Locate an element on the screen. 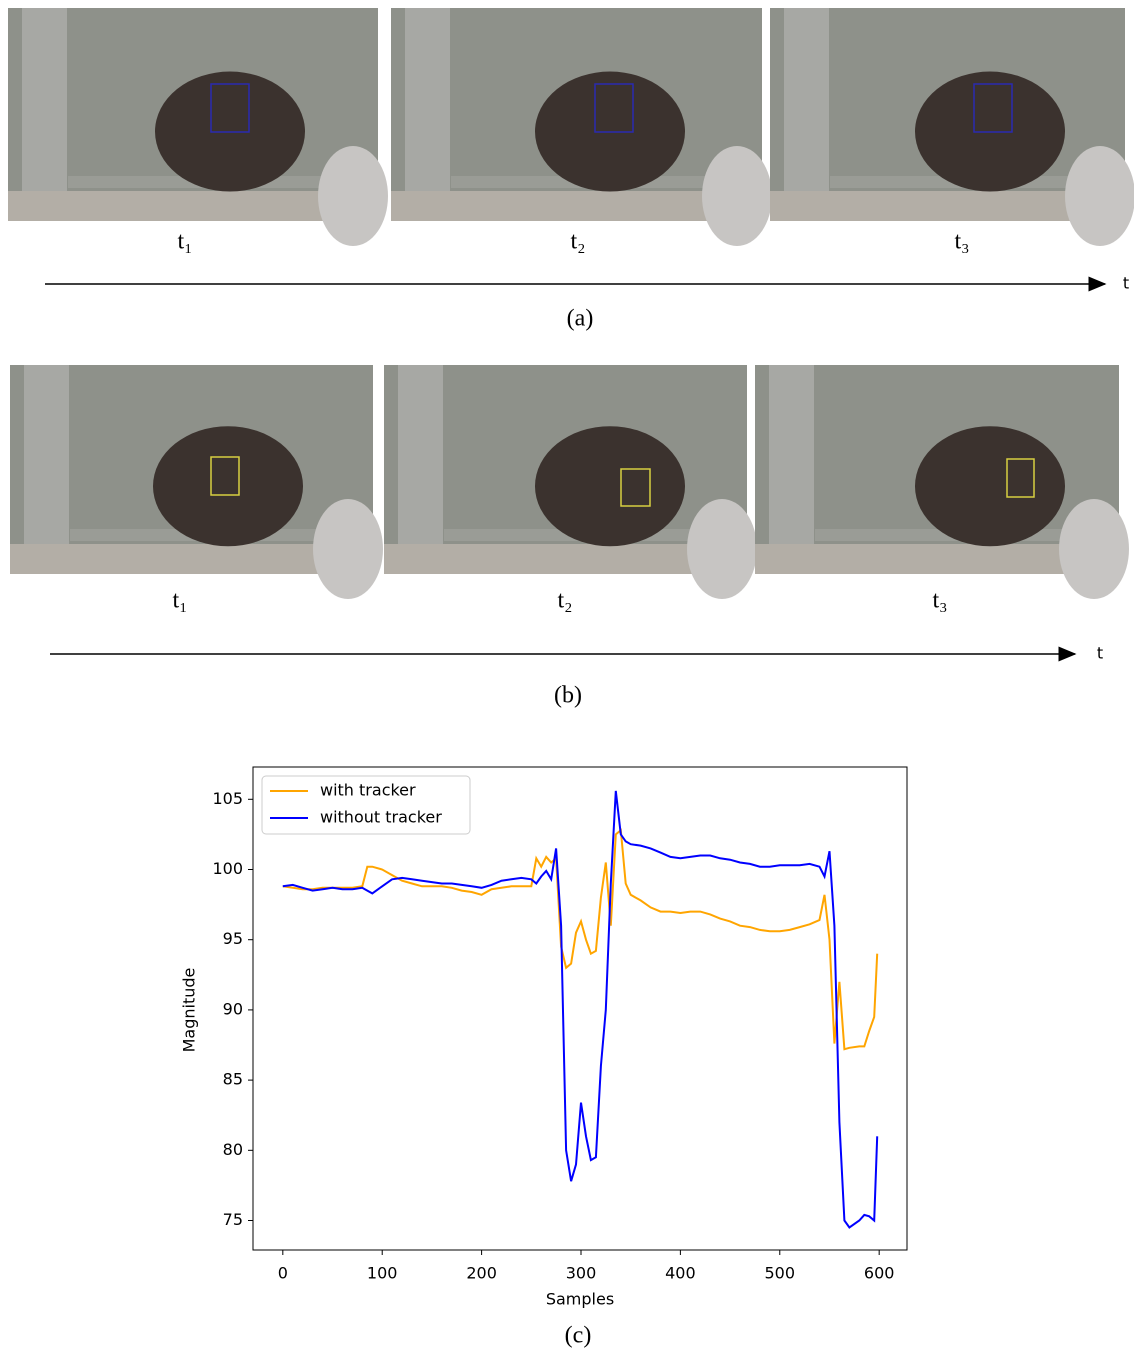  legend-label: without tracker is located at coordinates (381, 817).